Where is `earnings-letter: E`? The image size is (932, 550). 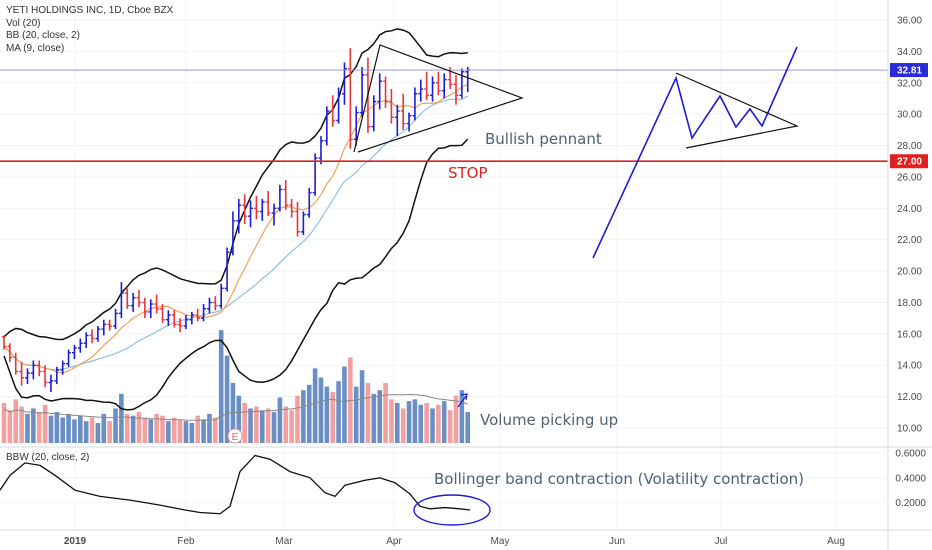
earnings-letter: E is located at coordinates (235, 437).